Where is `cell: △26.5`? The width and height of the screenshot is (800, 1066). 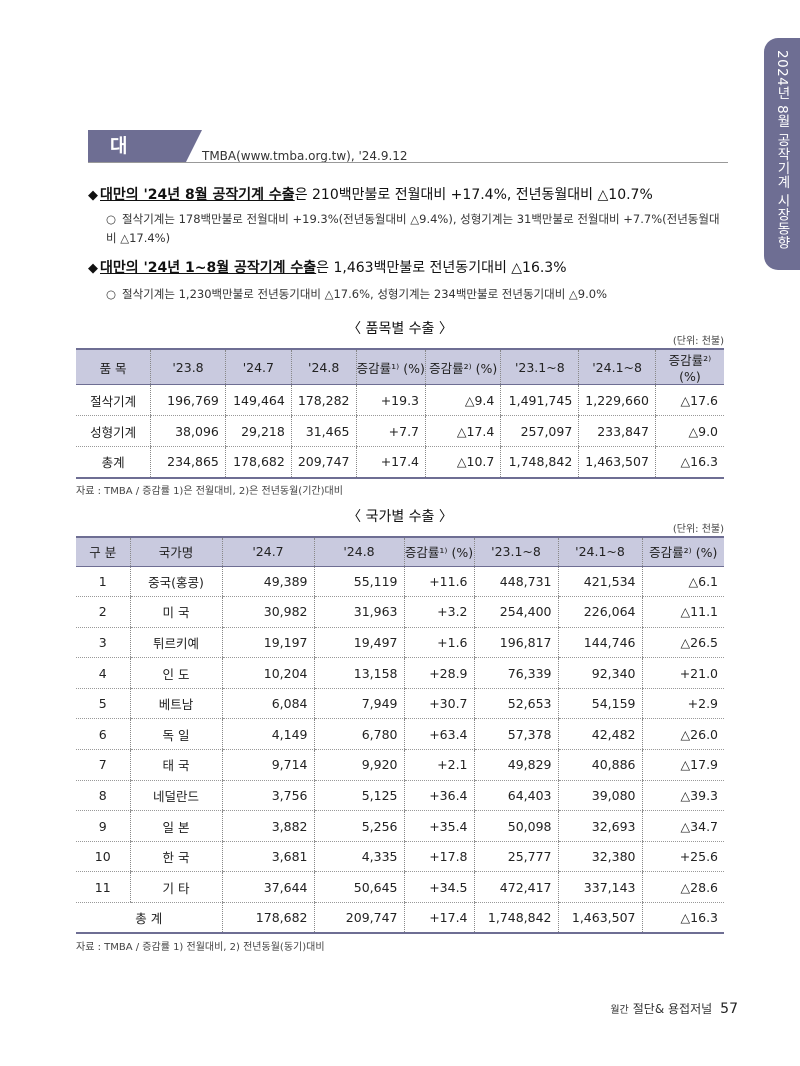
cell: △26.5 is located at coordinates (682, 643).